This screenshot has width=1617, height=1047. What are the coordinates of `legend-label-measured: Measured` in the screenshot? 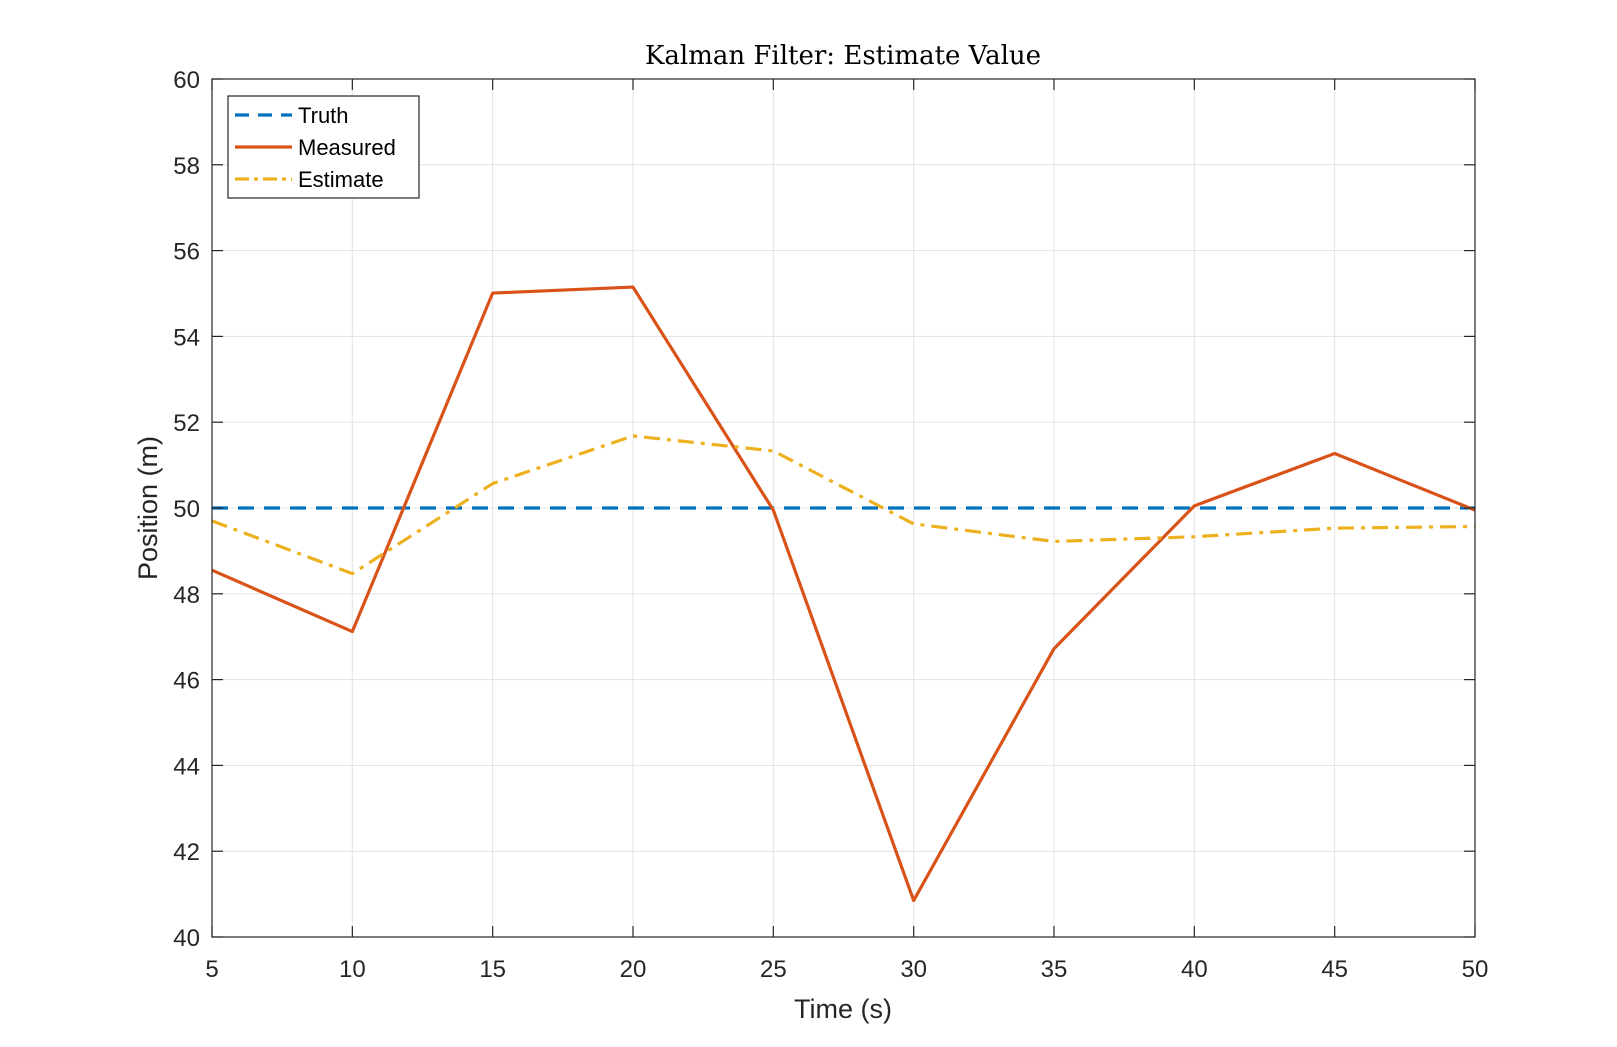 It's located at (347, 147).